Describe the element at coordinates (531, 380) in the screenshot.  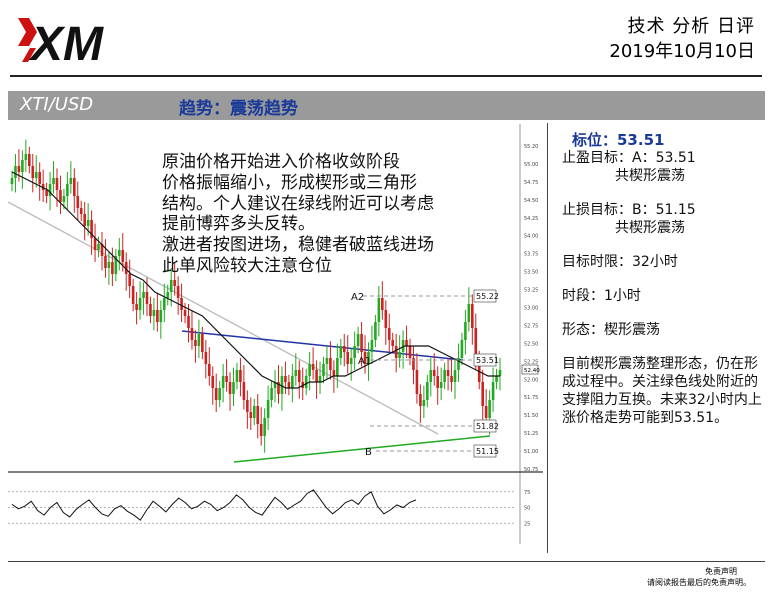
I see `axis-tick-label: 52.00` at that location.